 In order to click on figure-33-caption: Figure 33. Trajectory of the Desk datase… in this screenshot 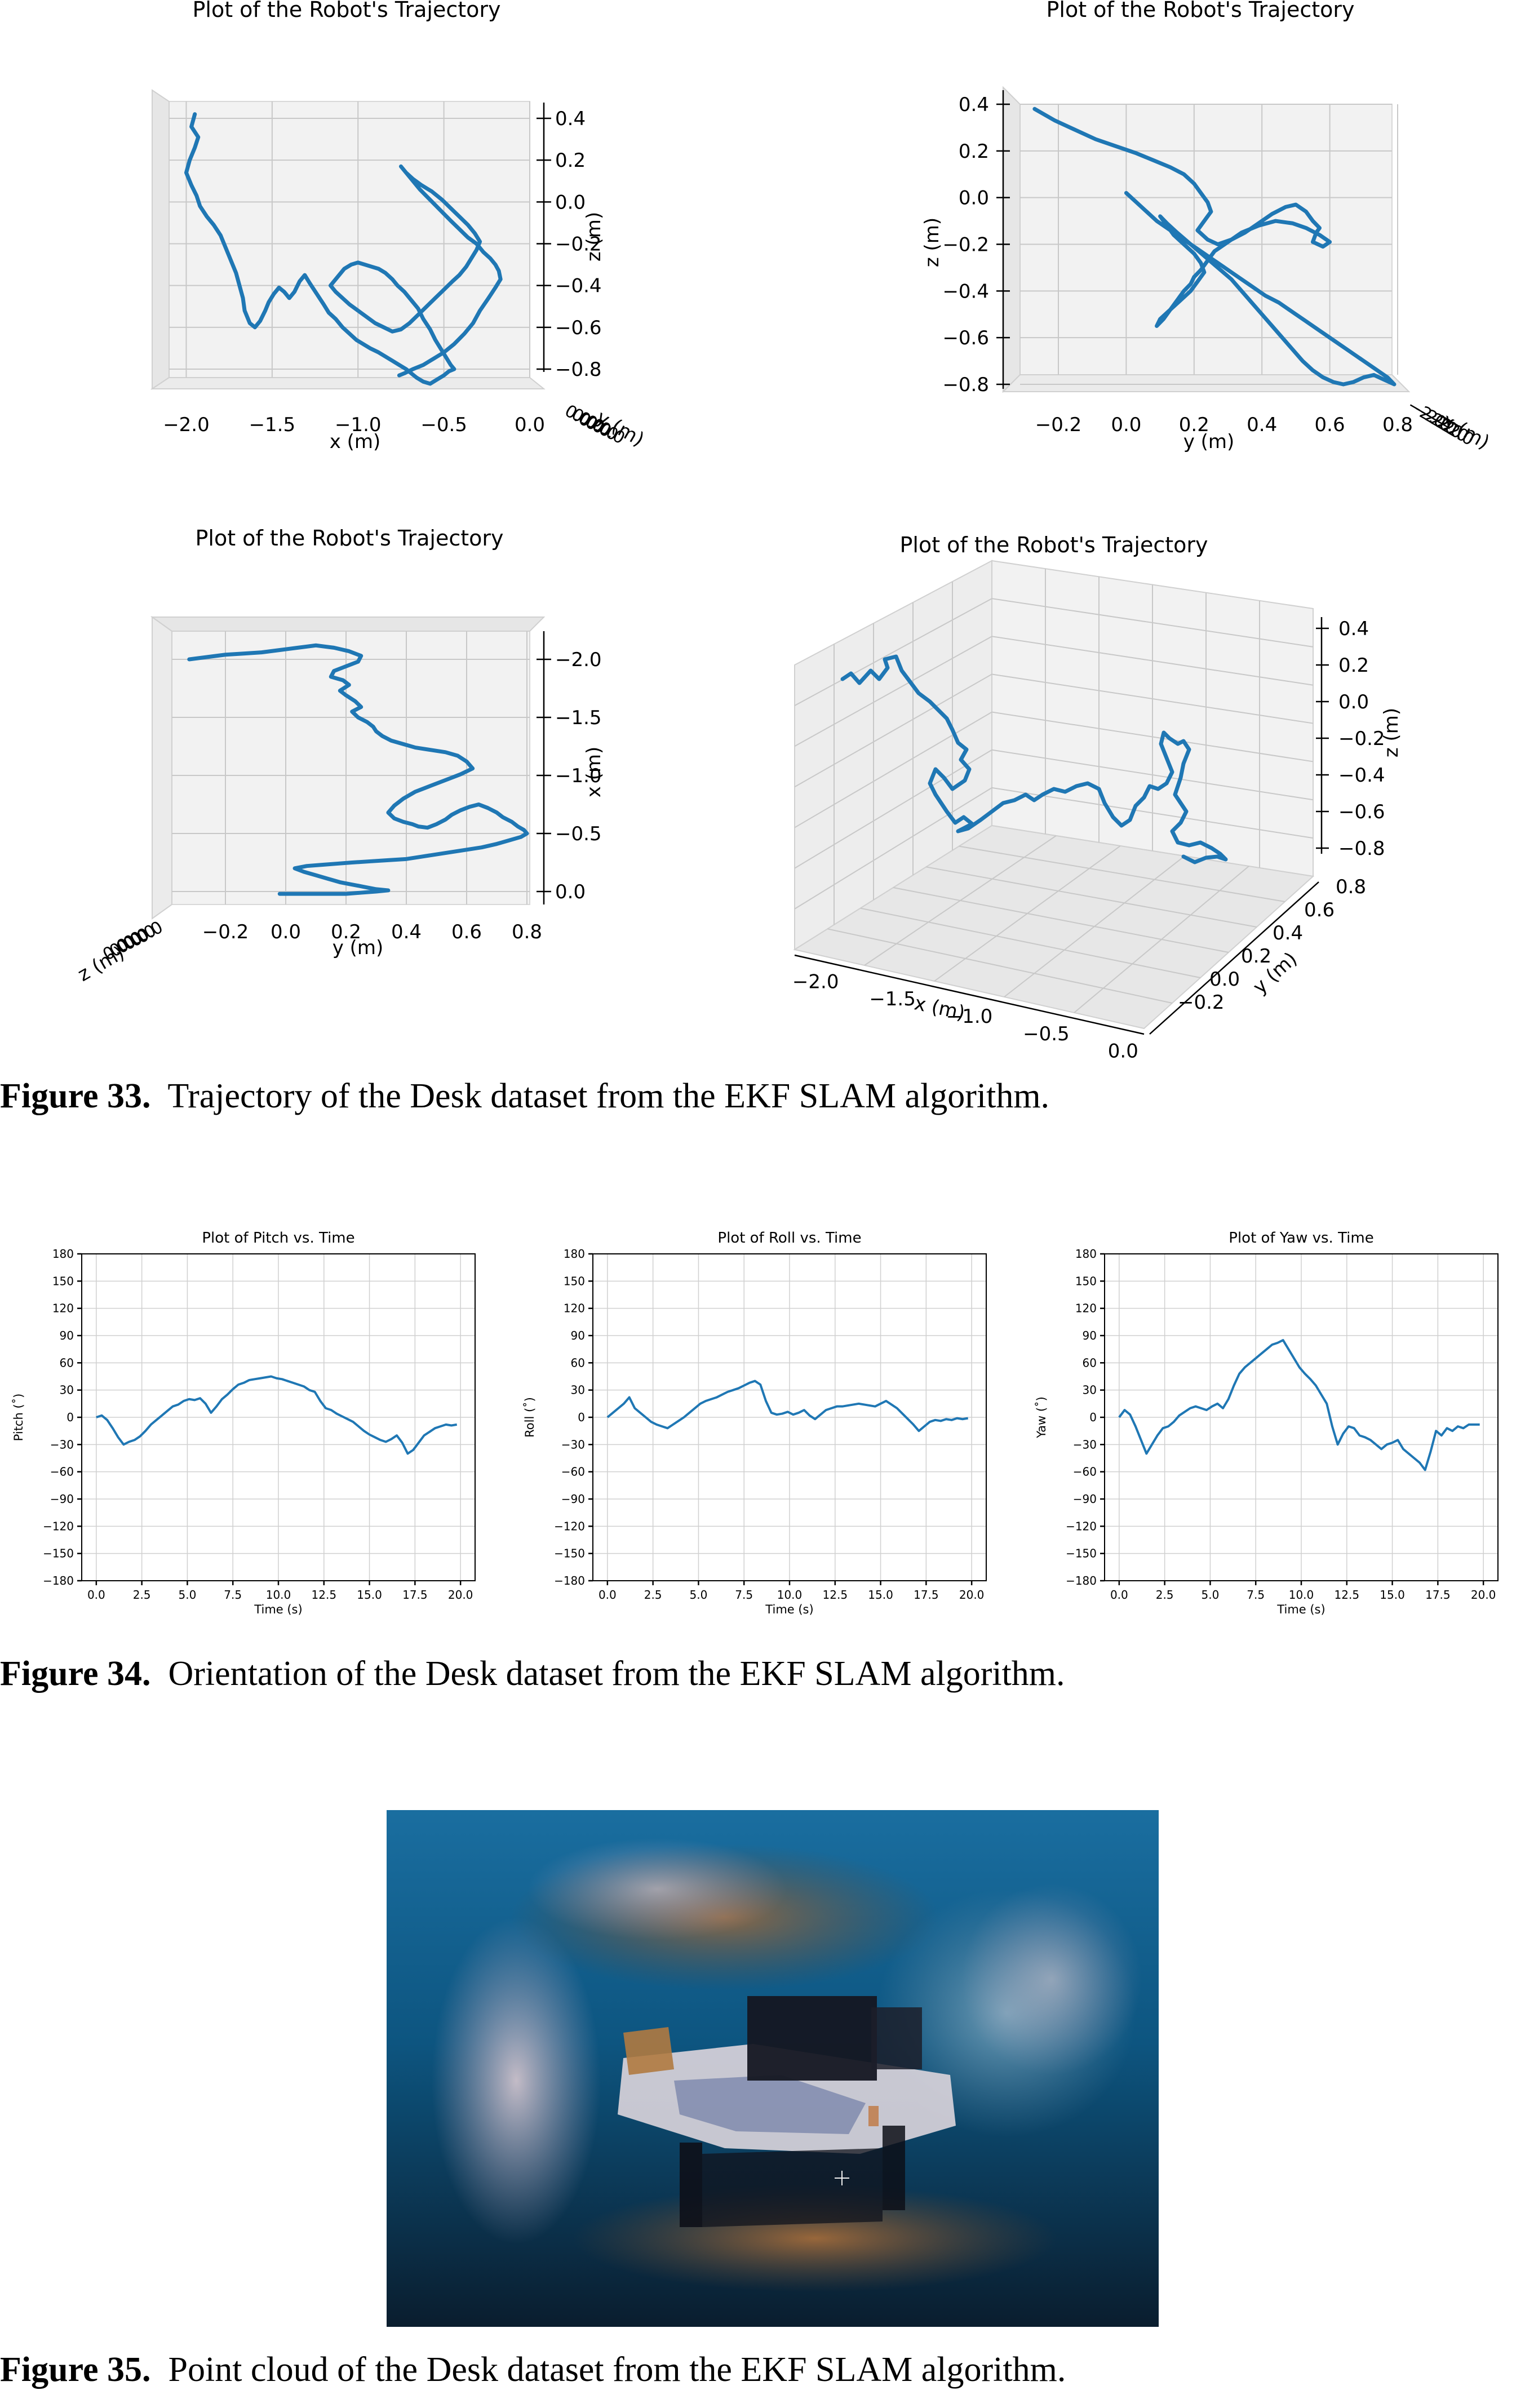, I will do `click(524, 1096)`.